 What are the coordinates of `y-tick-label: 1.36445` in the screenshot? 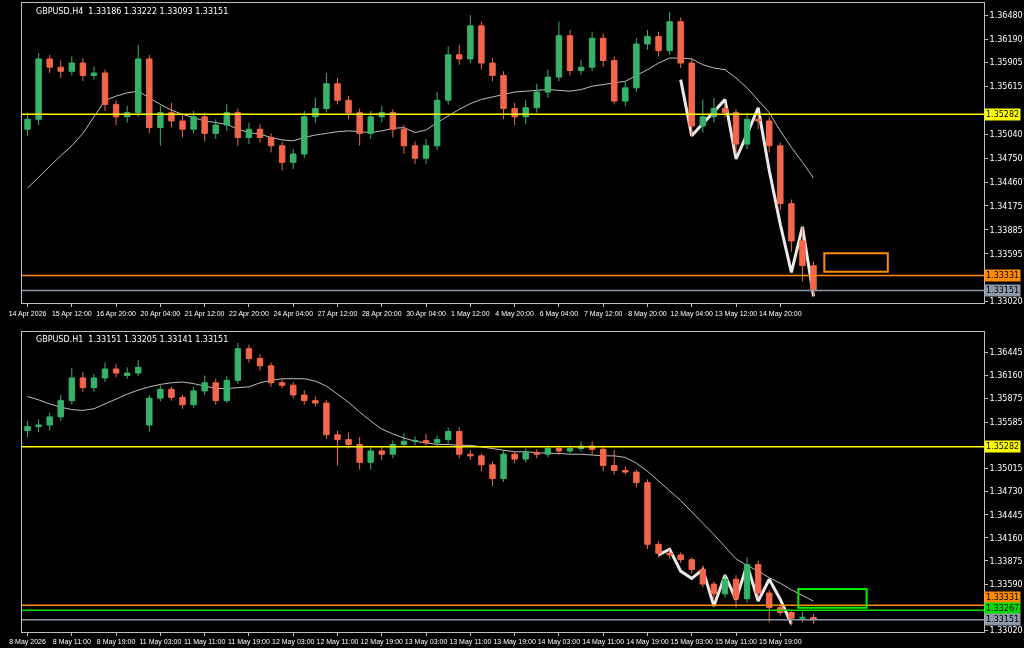 It's located at (1006, 353).